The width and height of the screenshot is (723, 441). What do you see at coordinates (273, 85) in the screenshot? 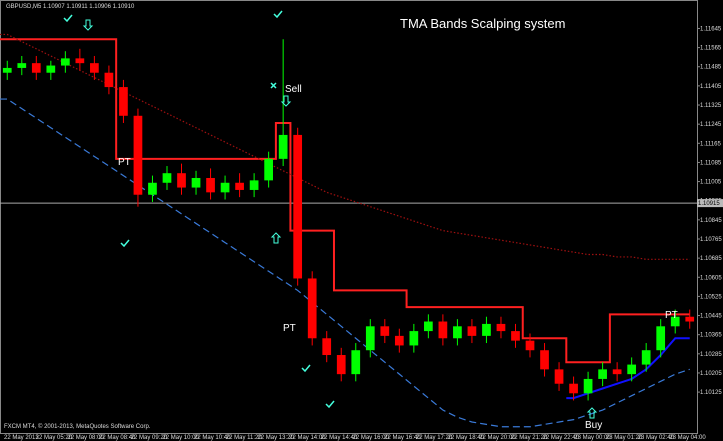
I see `cross-icon` at bounding box center [273, 85].